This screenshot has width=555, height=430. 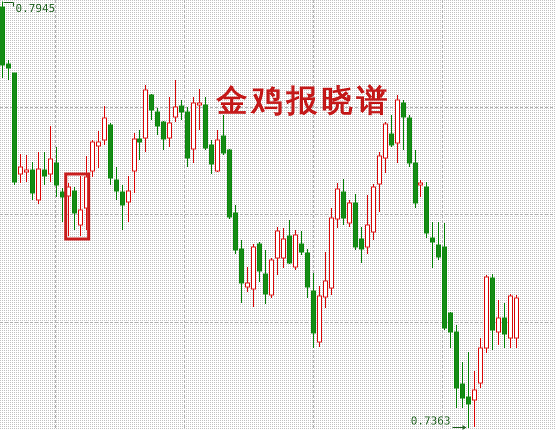 What do you see at coordinates (304, 101) in the screenshot?
I see `title: 金鸡报晓谱` at bounding box center [304, 101].